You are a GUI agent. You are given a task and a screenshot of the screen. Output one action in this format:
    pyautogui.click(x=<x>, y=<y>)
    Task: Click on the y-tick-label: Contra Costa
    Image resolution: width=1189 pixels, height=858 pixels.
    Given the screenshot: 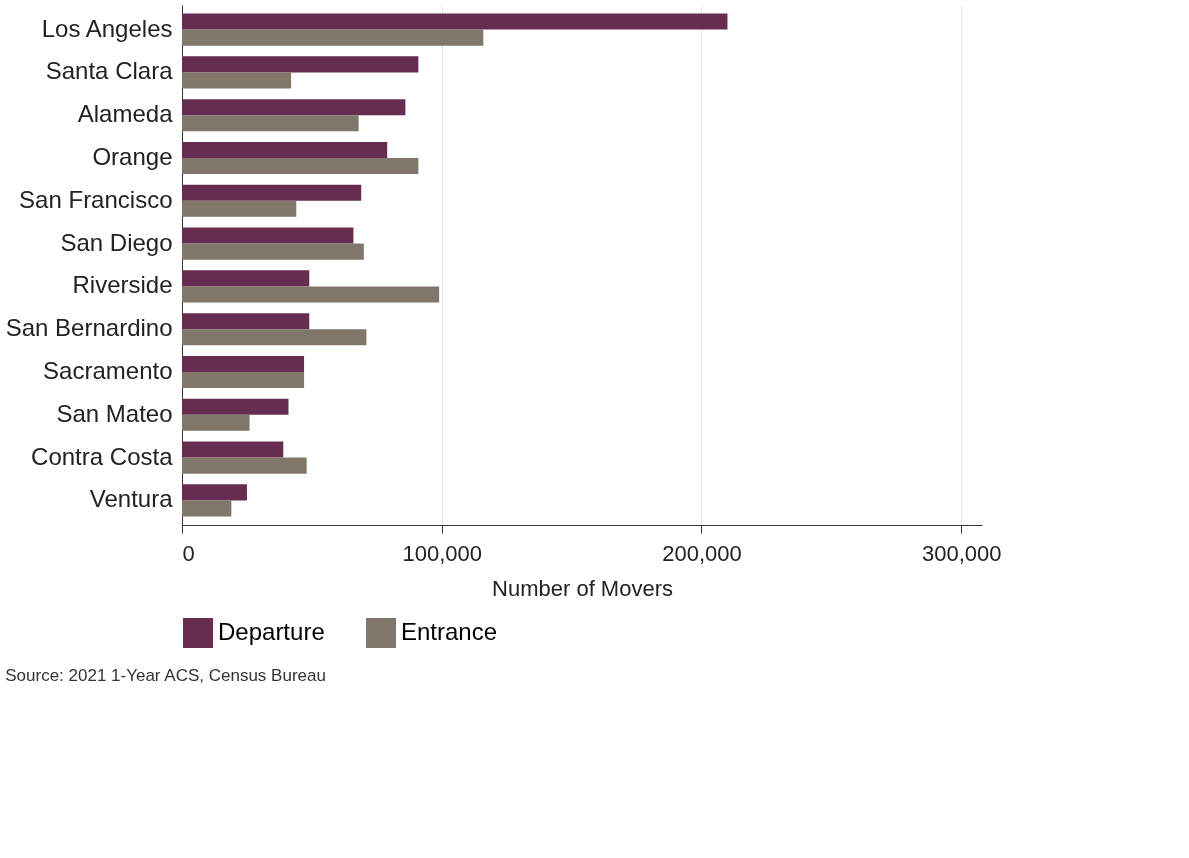 What is the action you would take?
    pyautogui.click(x=102, y=456)
    